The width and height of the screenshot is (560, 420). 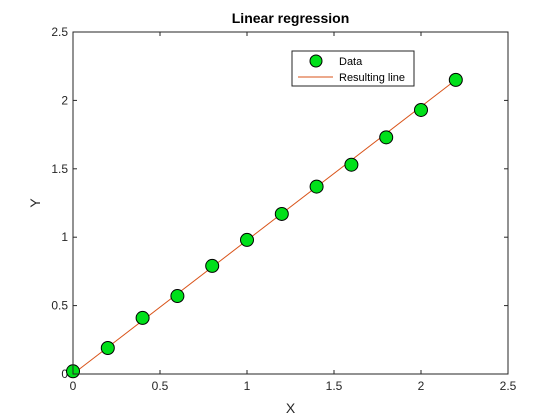 What do you see at coordinates (372, 78) in the screenshot?
I see `legend-label-resulting-line: Resulting line` at bounding box center [372, 78].